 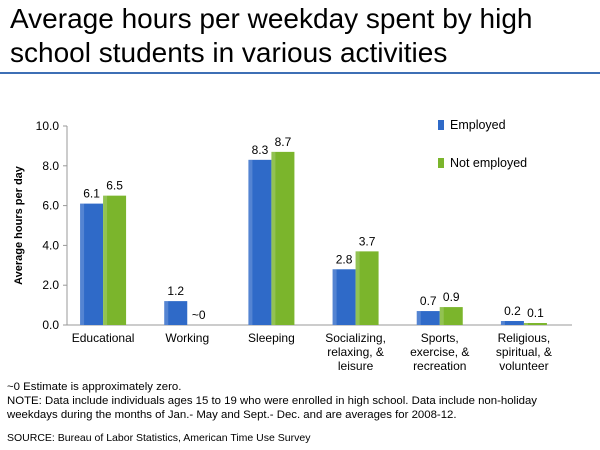 What do you see at coordinates (50, 285) in the screenshot?
I see `y-tick-label: 2.0` at bounding box center [50, 285].